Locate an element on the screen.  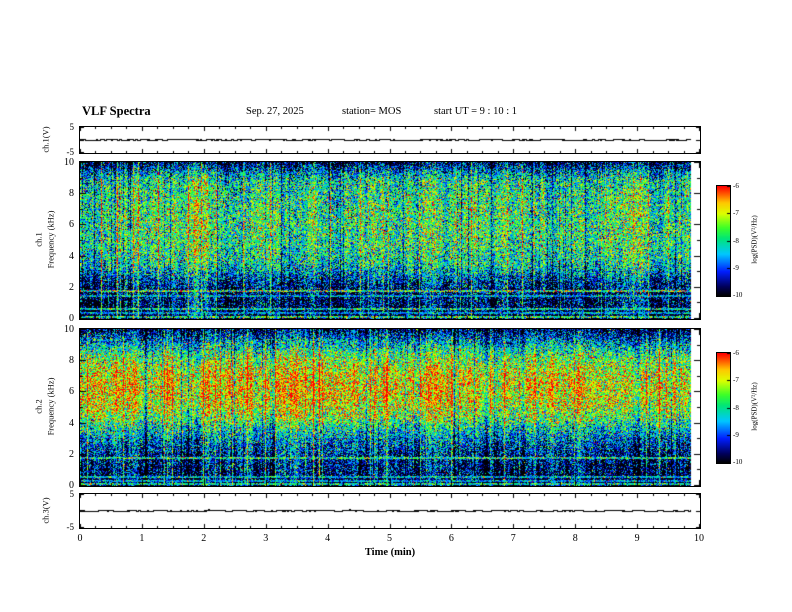
colorbar-ch1-canvas is located at coordinates (723, 241).